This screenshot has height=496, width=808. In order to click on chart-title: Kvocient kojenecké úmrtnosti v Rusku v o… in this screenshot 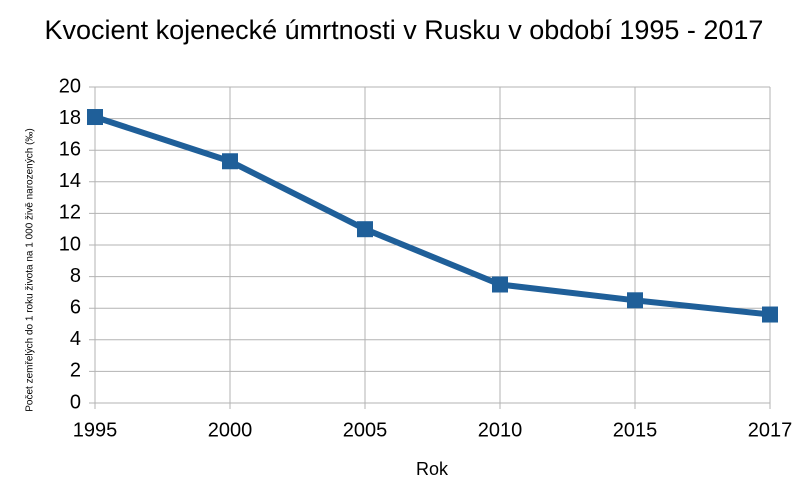, I will do `click(404, 30)`.